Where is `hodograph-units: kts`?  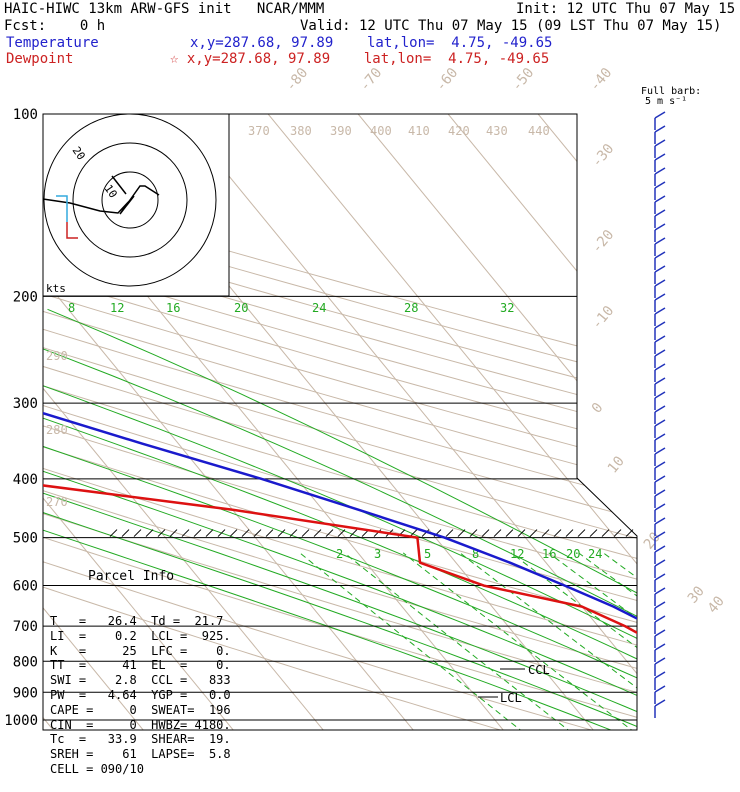 hodograph-units: kts is located at coordinates (56, 288).